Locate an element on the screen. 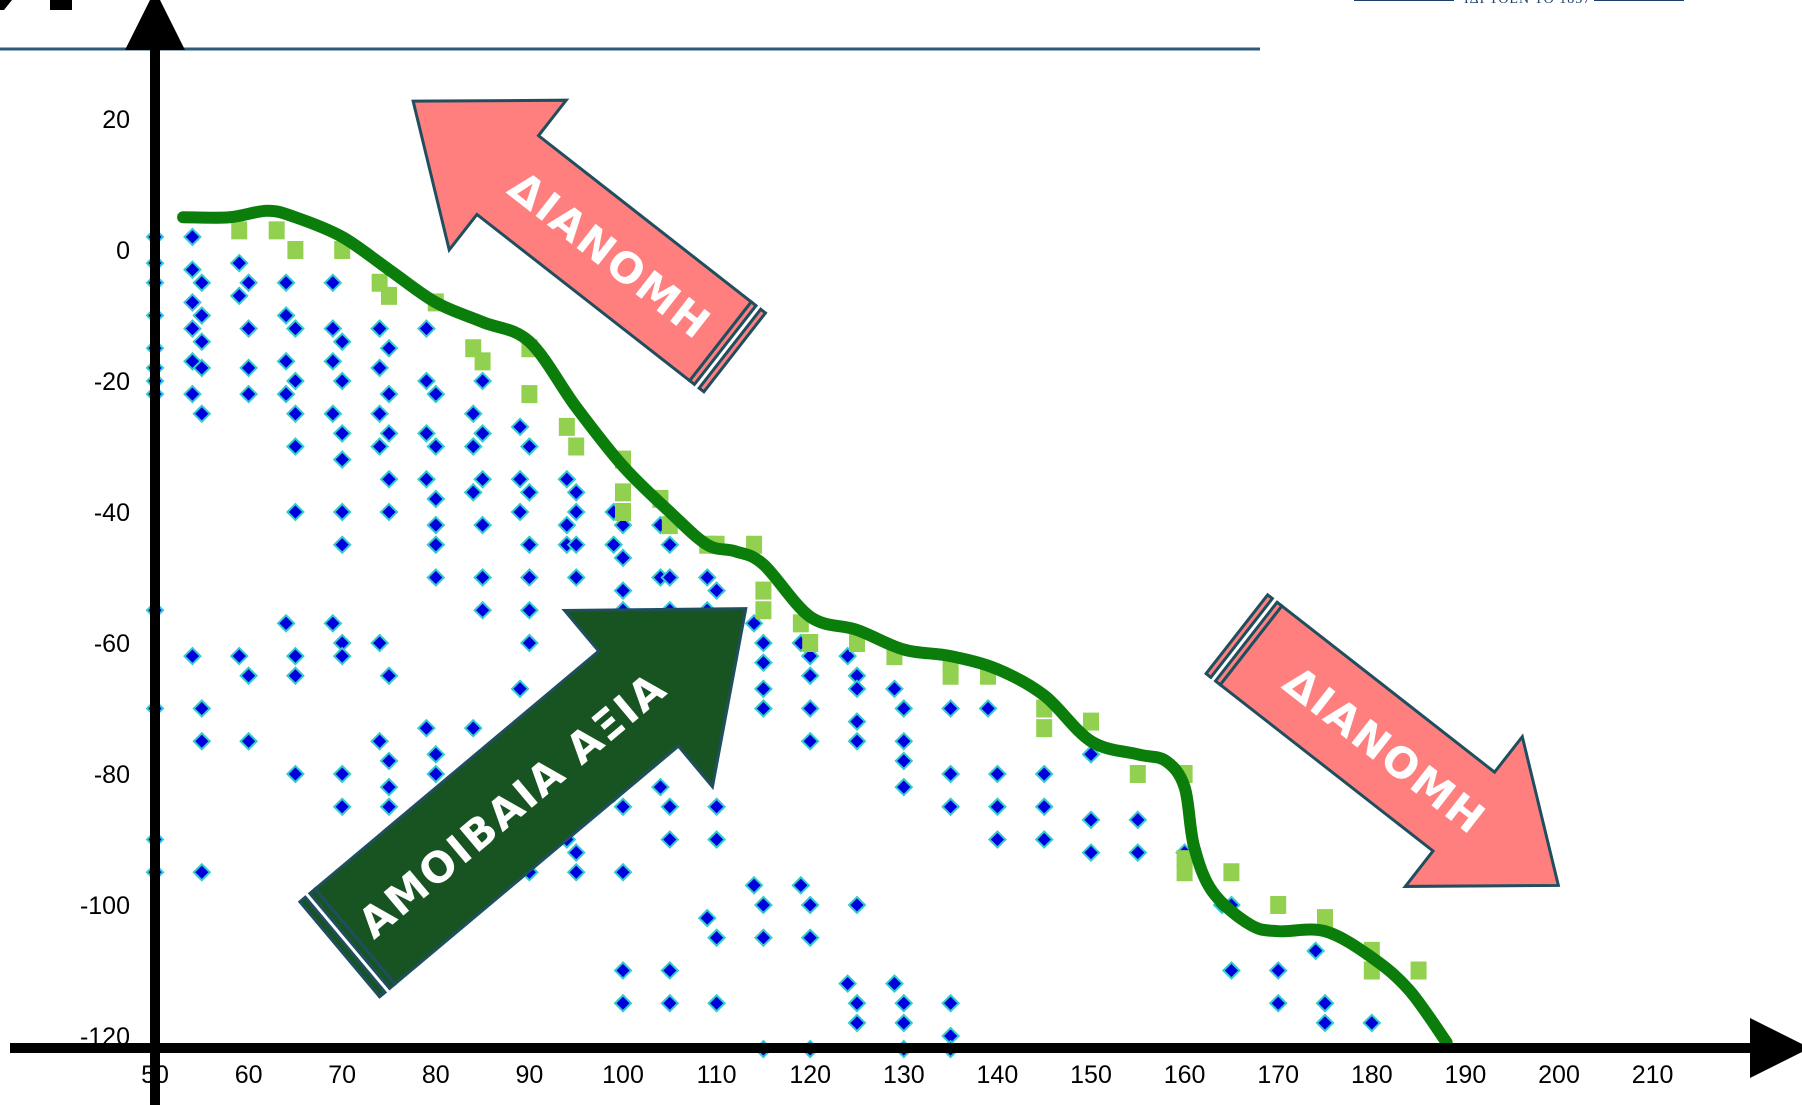  x-tick-90: 90 is located at coordinates (529, 1075).